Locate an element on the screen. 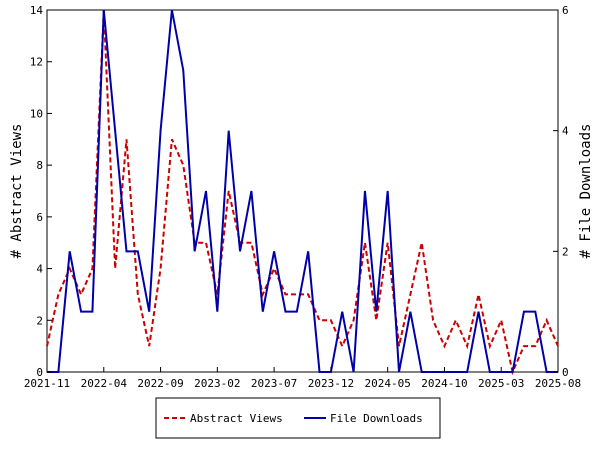 This screenshot has width=600, height=450. legend: Abstract Views File Downloads is located at coordinates (298, 418).